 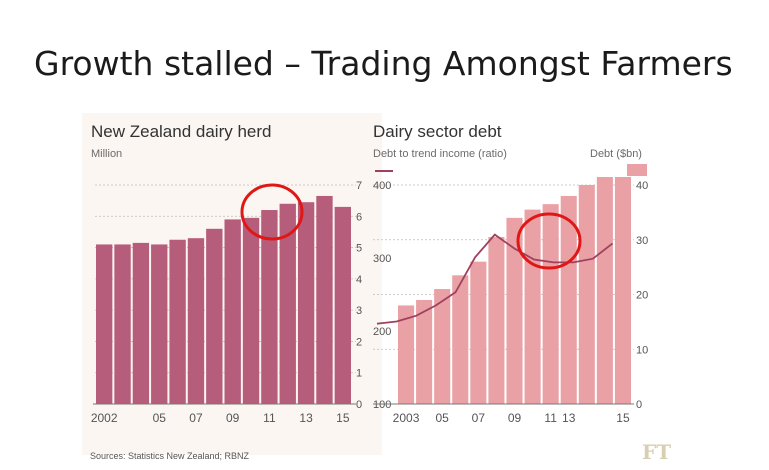 What do you see at coordinates (343, 418) in the screenshot?
I see `herd-x-tick-label: 15` at bounding box center [343, 418].